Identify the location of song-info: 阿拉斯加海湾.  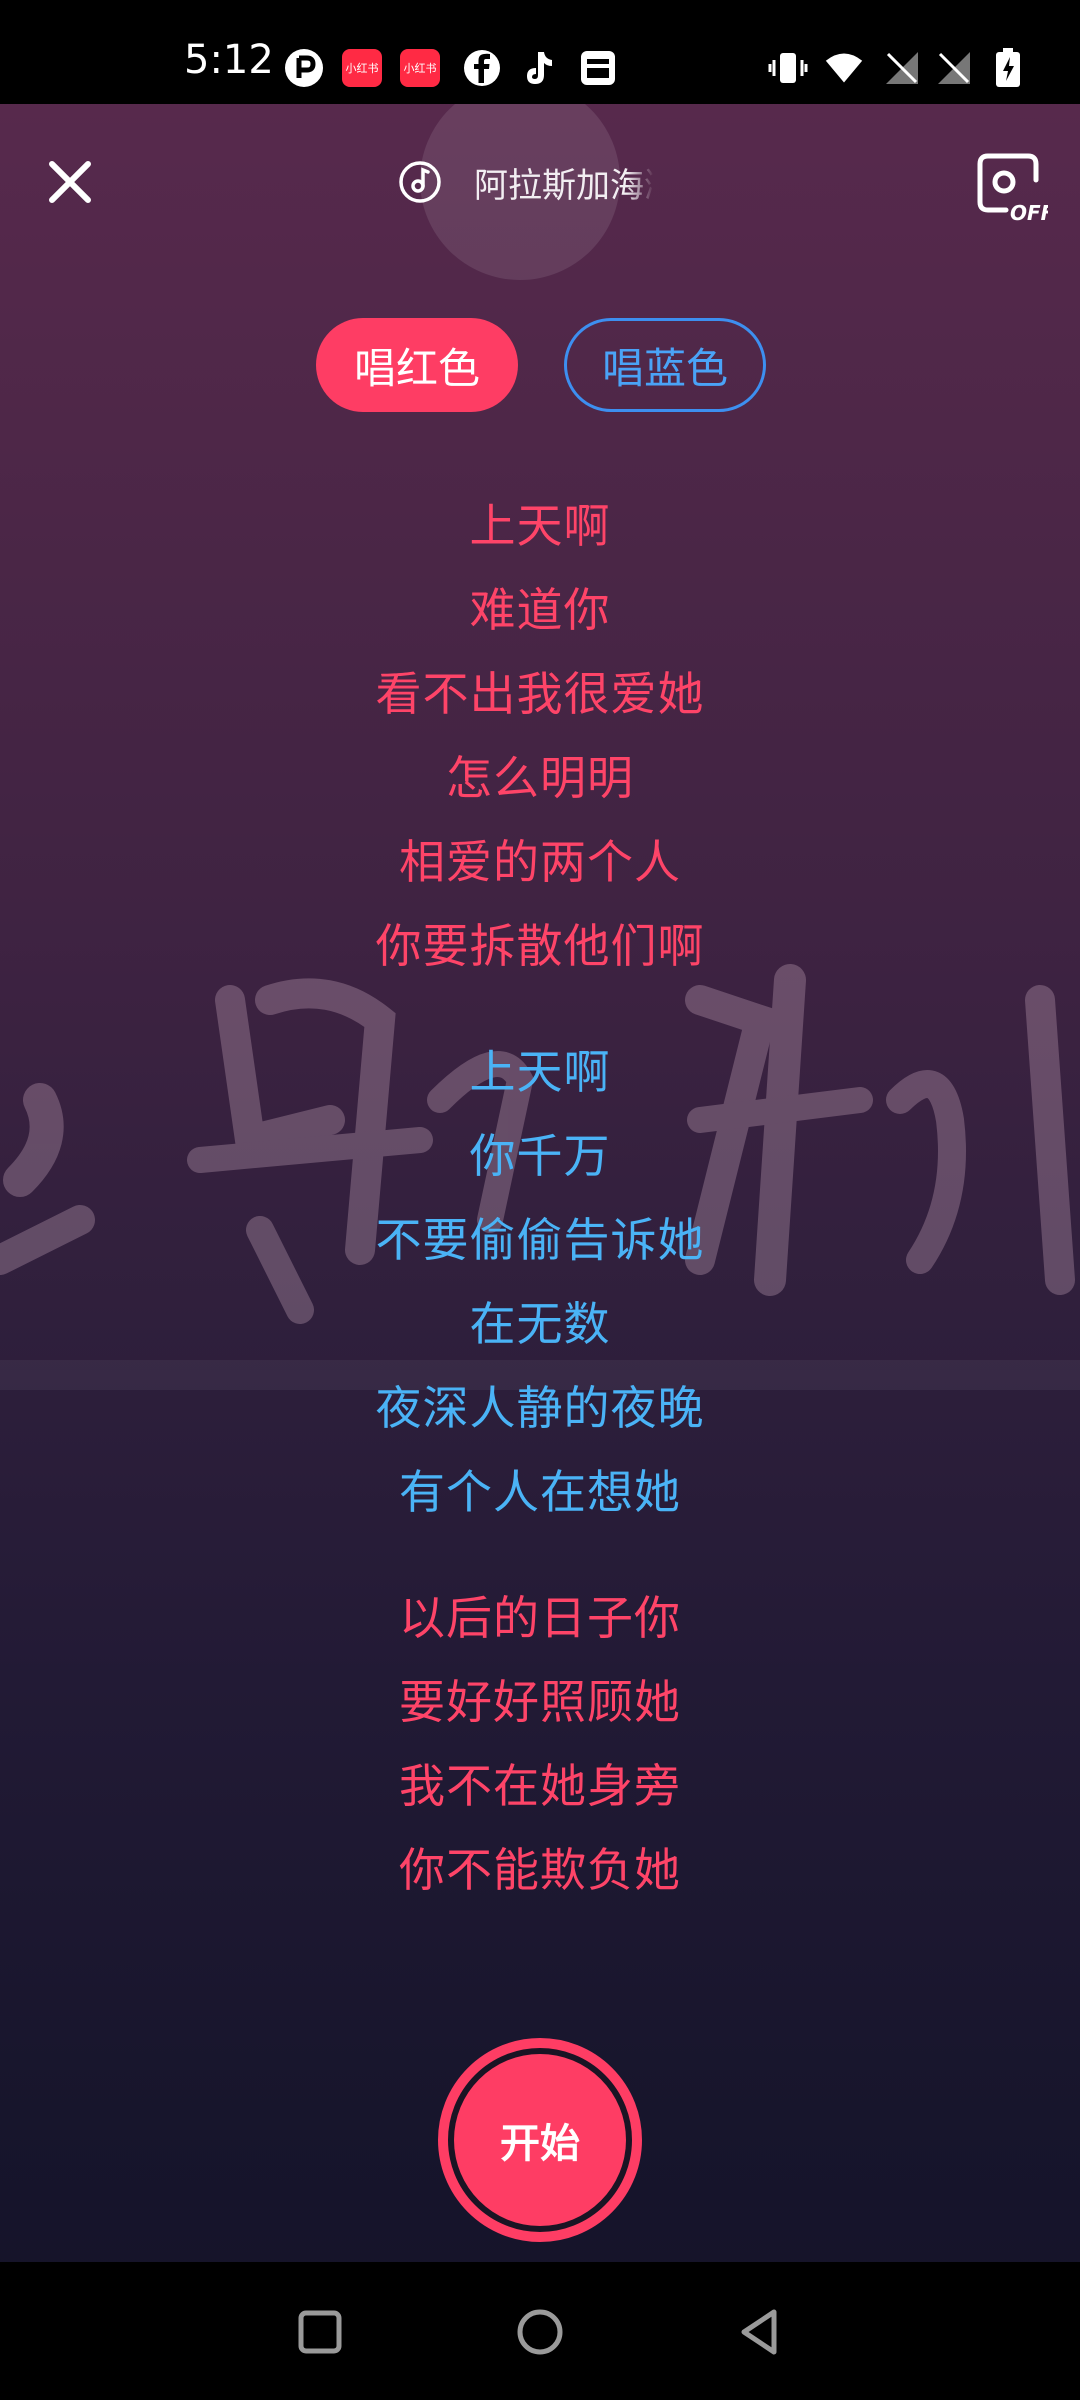
(551, 182).